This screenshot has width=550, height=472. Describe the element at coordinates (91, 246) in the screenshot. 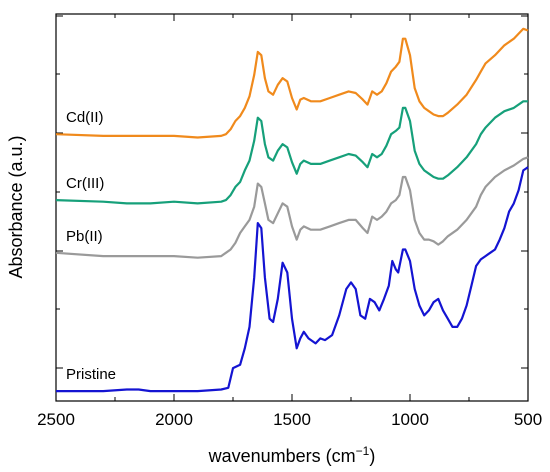

I see `series-labels: Cd(II) Cr(III) Pb(II) Pristine` at that location.